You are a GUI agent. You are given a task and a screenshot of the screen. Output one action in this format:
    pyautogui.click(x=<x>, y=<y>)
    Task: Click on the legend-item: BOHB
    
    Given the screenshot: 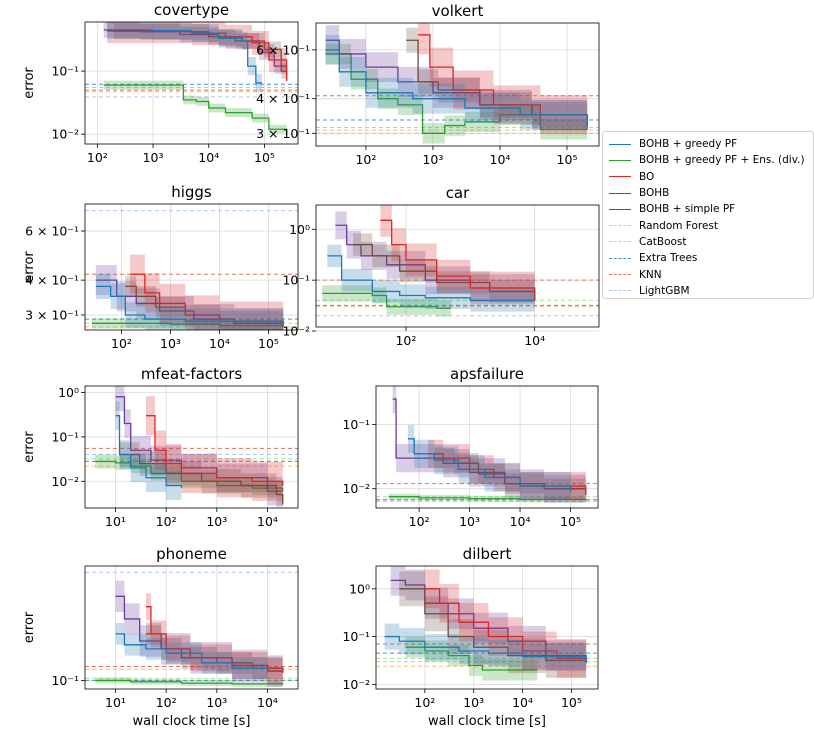 What is the action you would take?
    pyautogui.click(x=711, y=193)
    